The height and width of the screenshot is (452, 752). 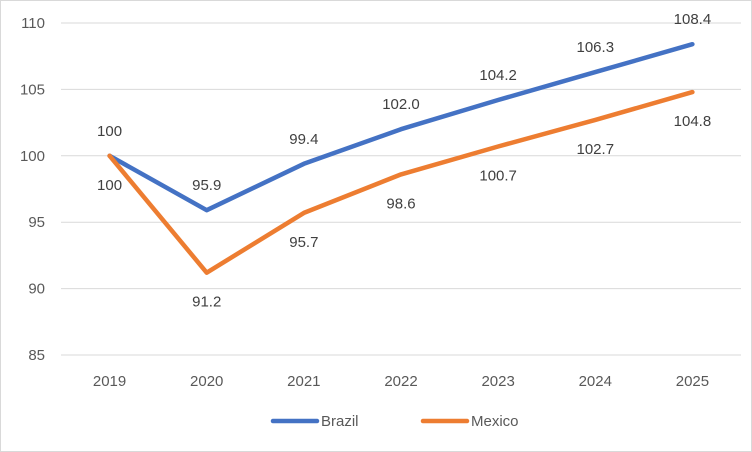 I want to click on y-tick-label-100: 100, so click(x=32, y=156).